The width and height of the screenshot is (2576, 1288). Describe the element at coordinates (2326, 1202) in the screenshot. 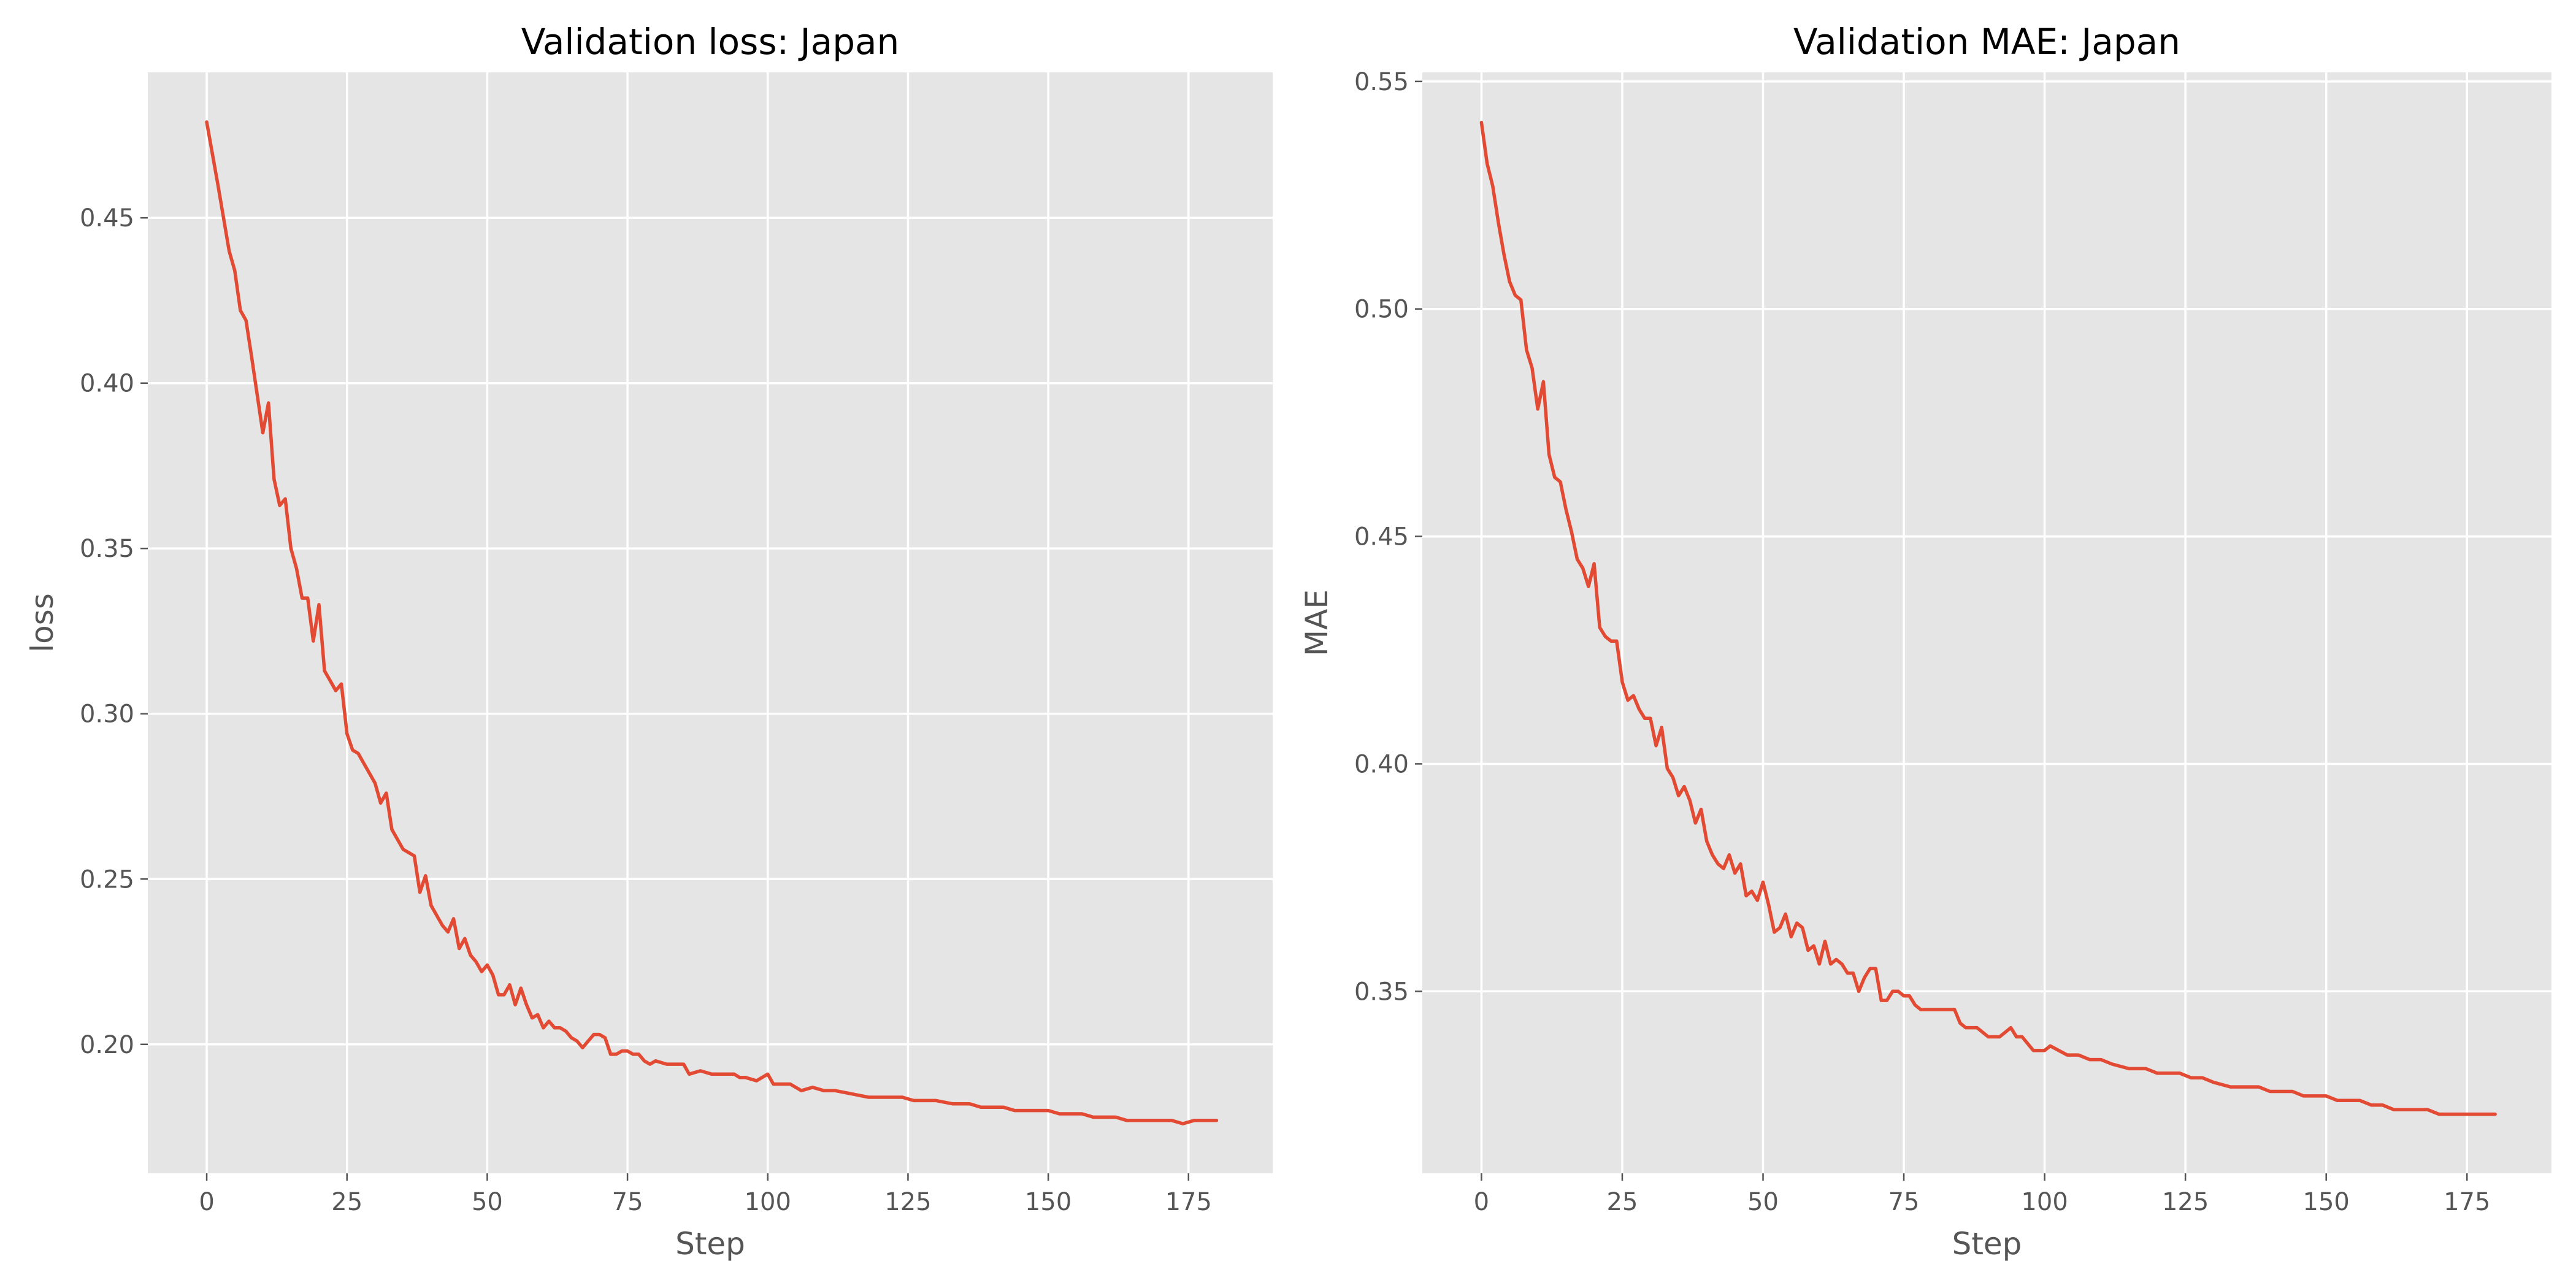

I see `mae-x-tick-label: 150` at that location.